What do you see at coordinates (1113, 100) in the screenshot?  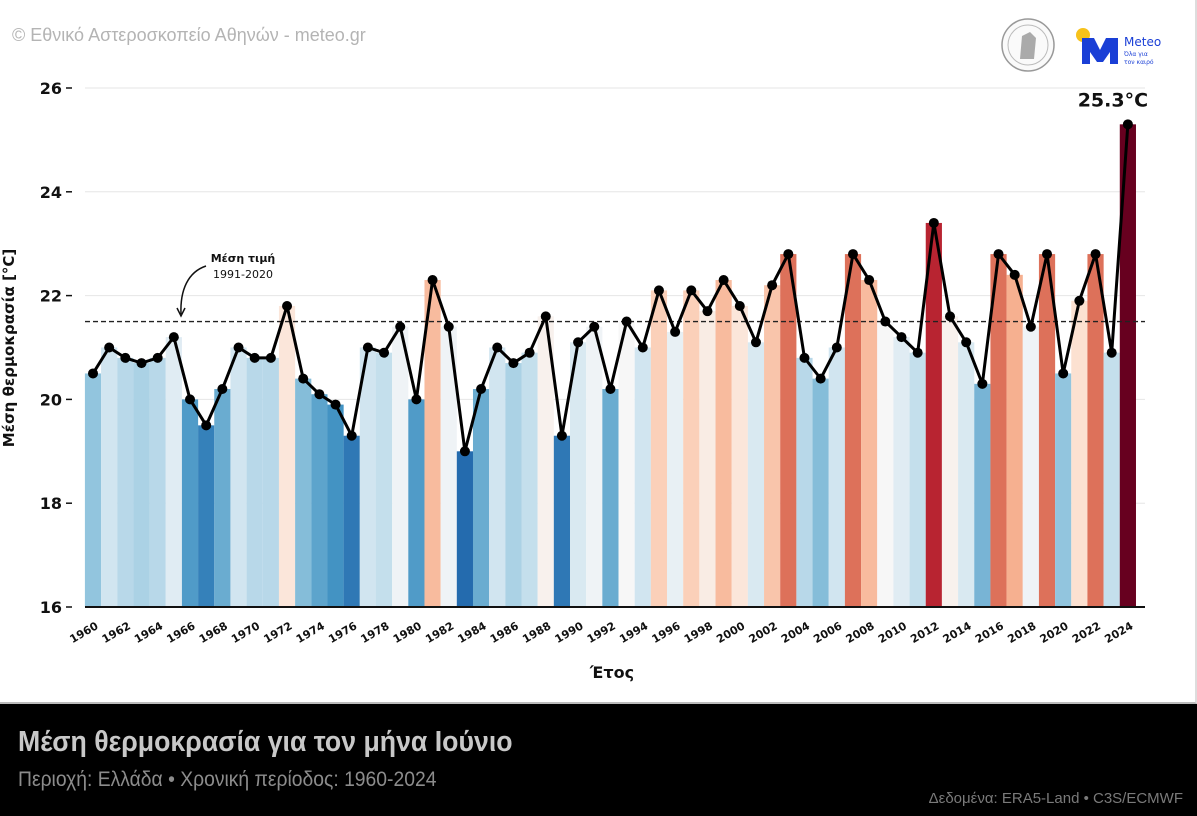 I see `max-value-annotation: 25.3°C` at bounding box center [1113, 100].